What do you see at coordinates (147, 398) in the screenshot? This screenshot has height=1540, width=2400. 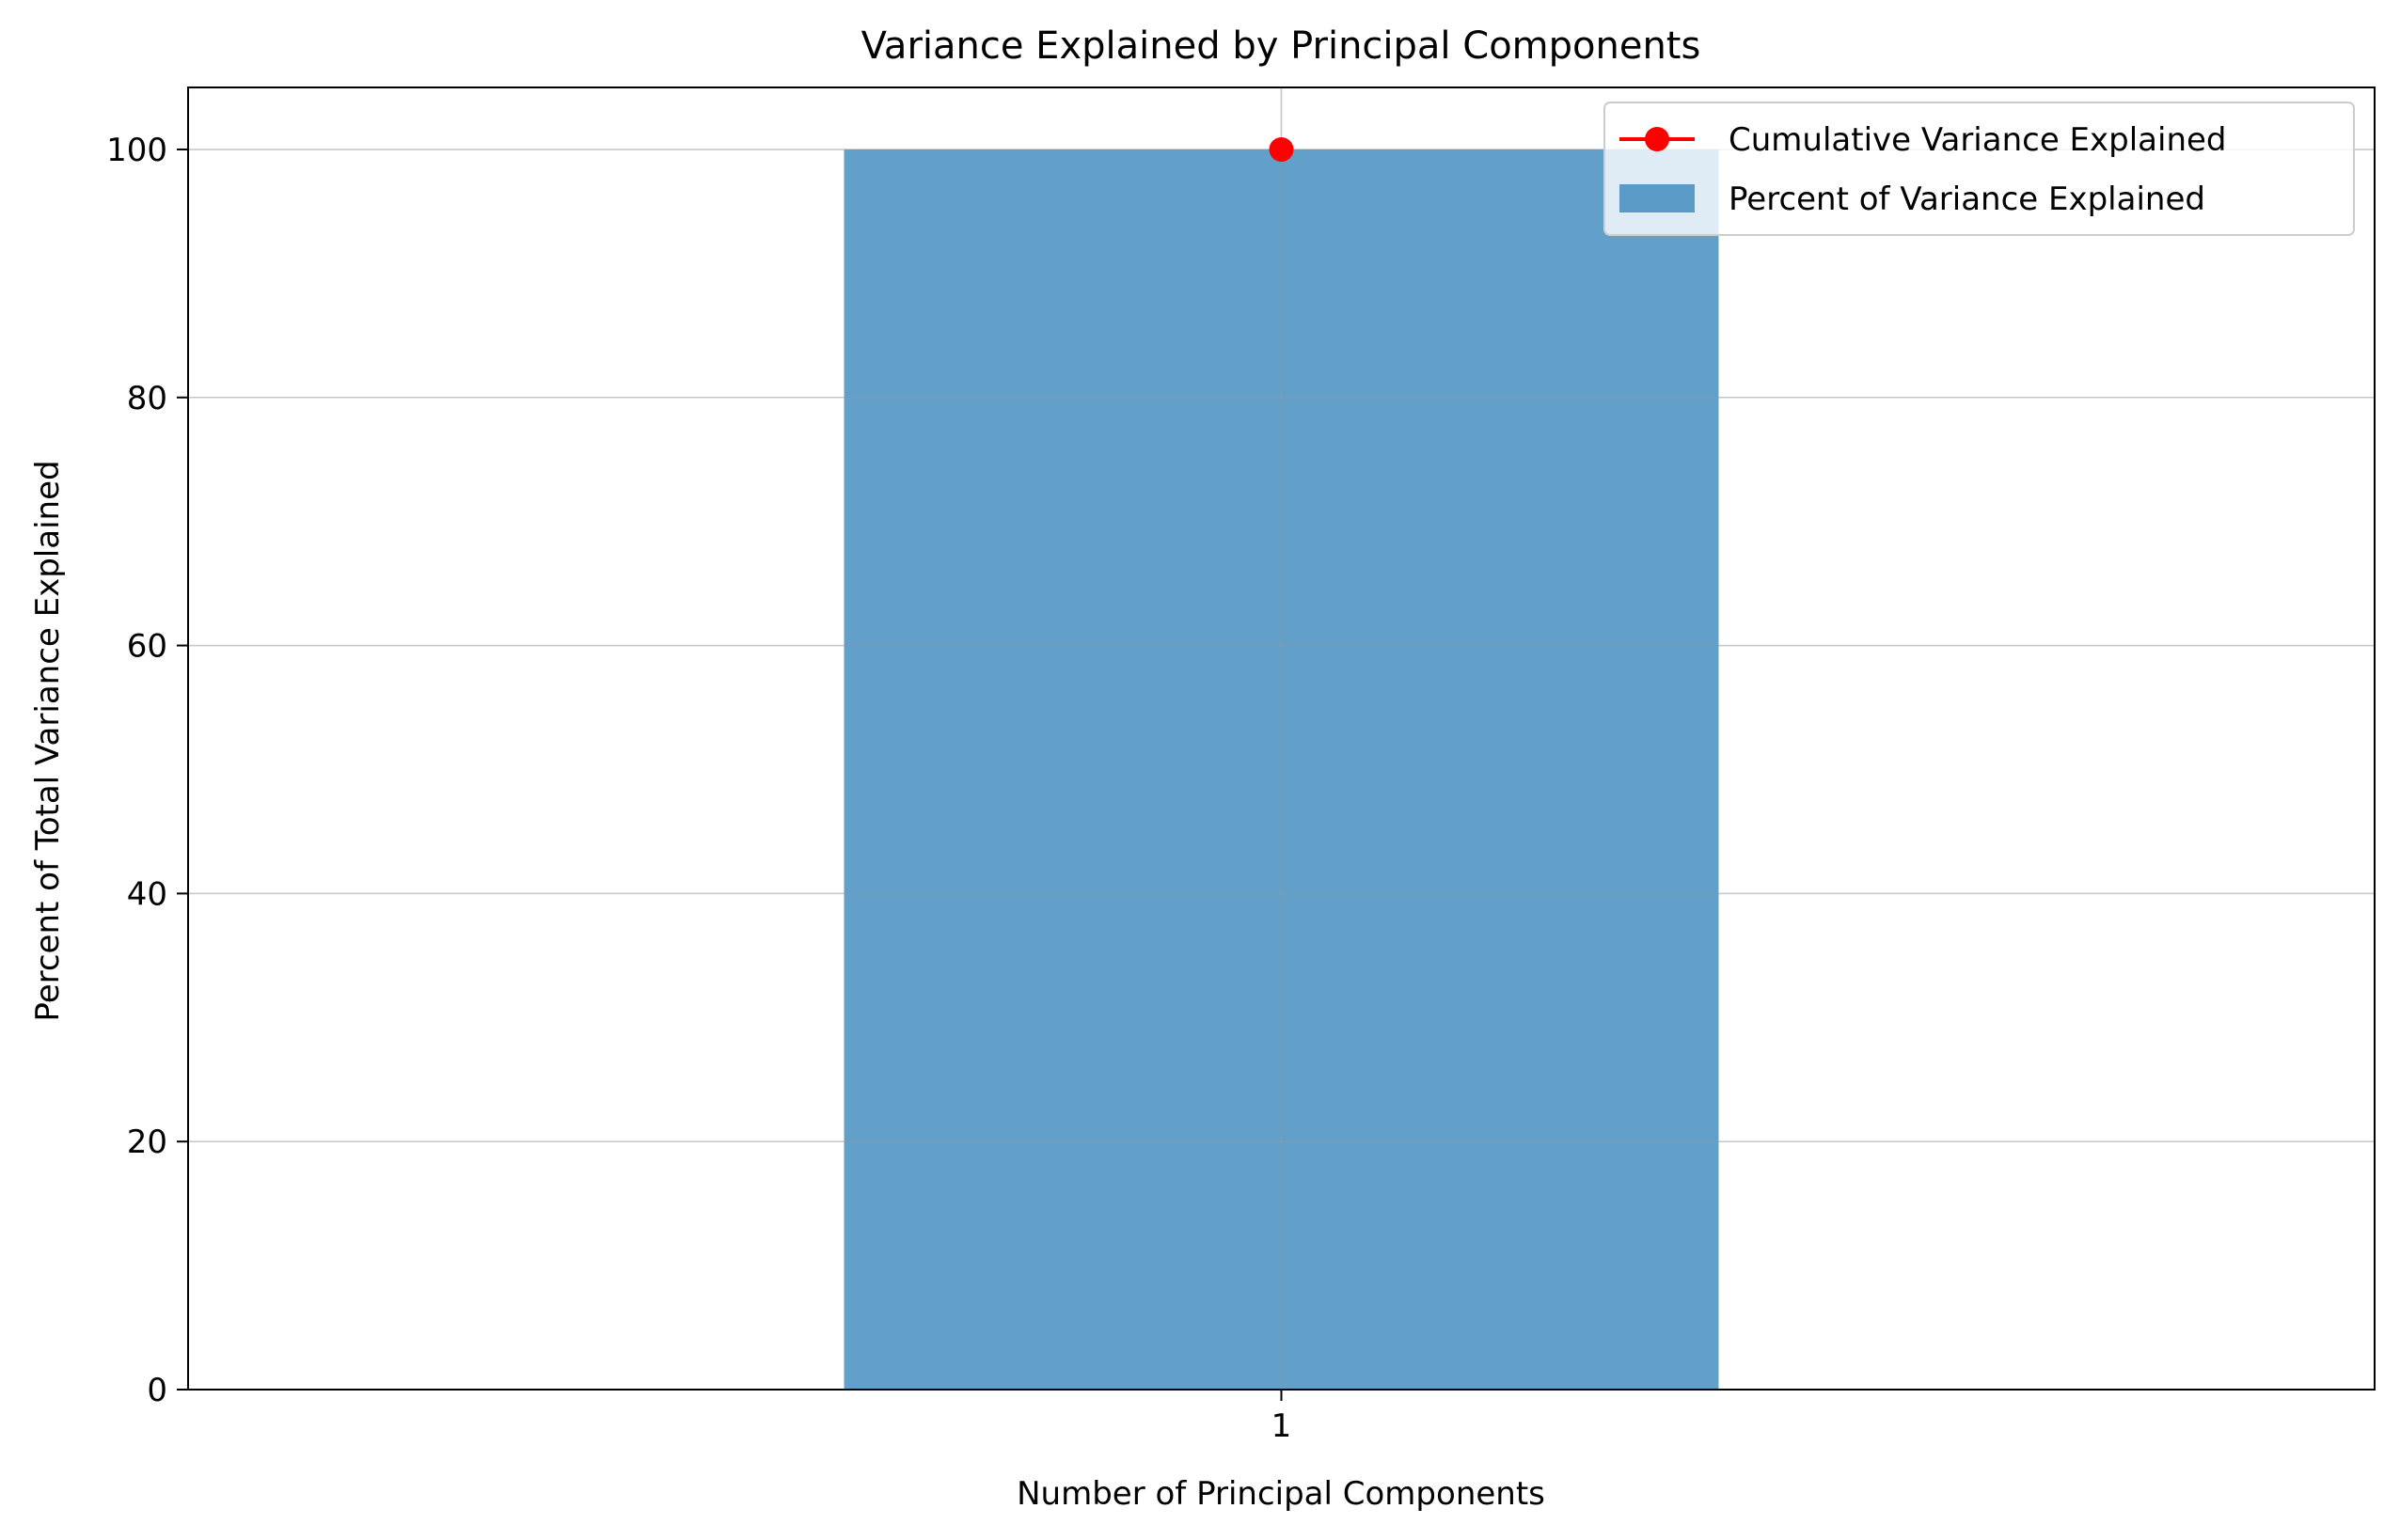 I see `y-tick-label: 80` at bounding box center [147, 398].